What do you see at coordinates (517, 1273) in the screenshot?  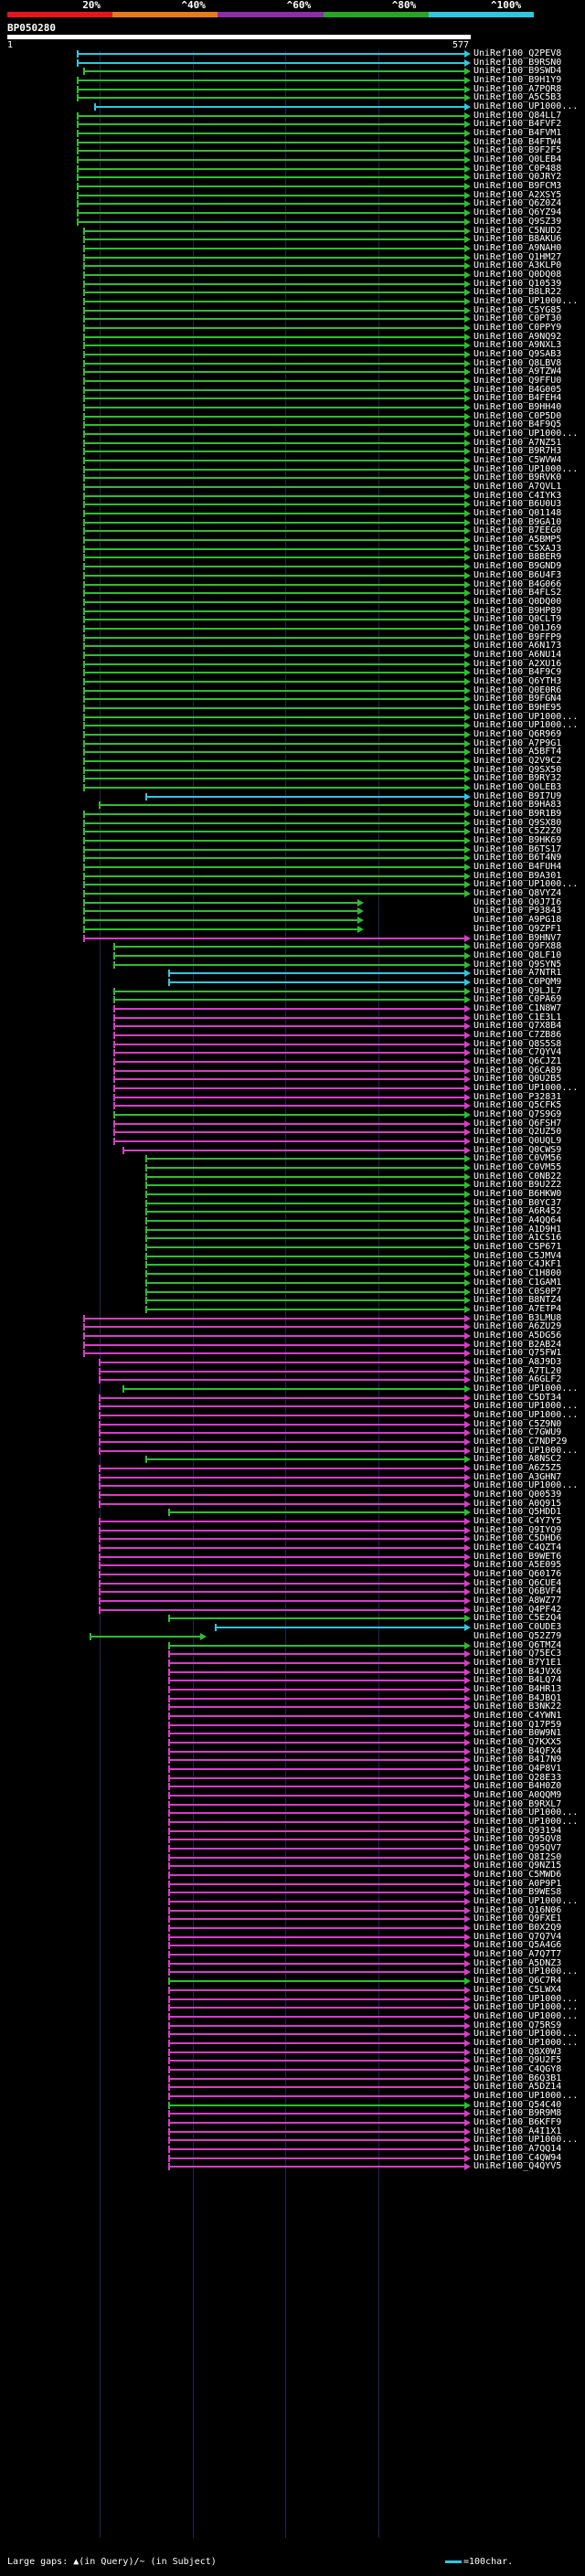 I see `hit-label: UniRef100_C1H800` at bounding box center [517, 1273].